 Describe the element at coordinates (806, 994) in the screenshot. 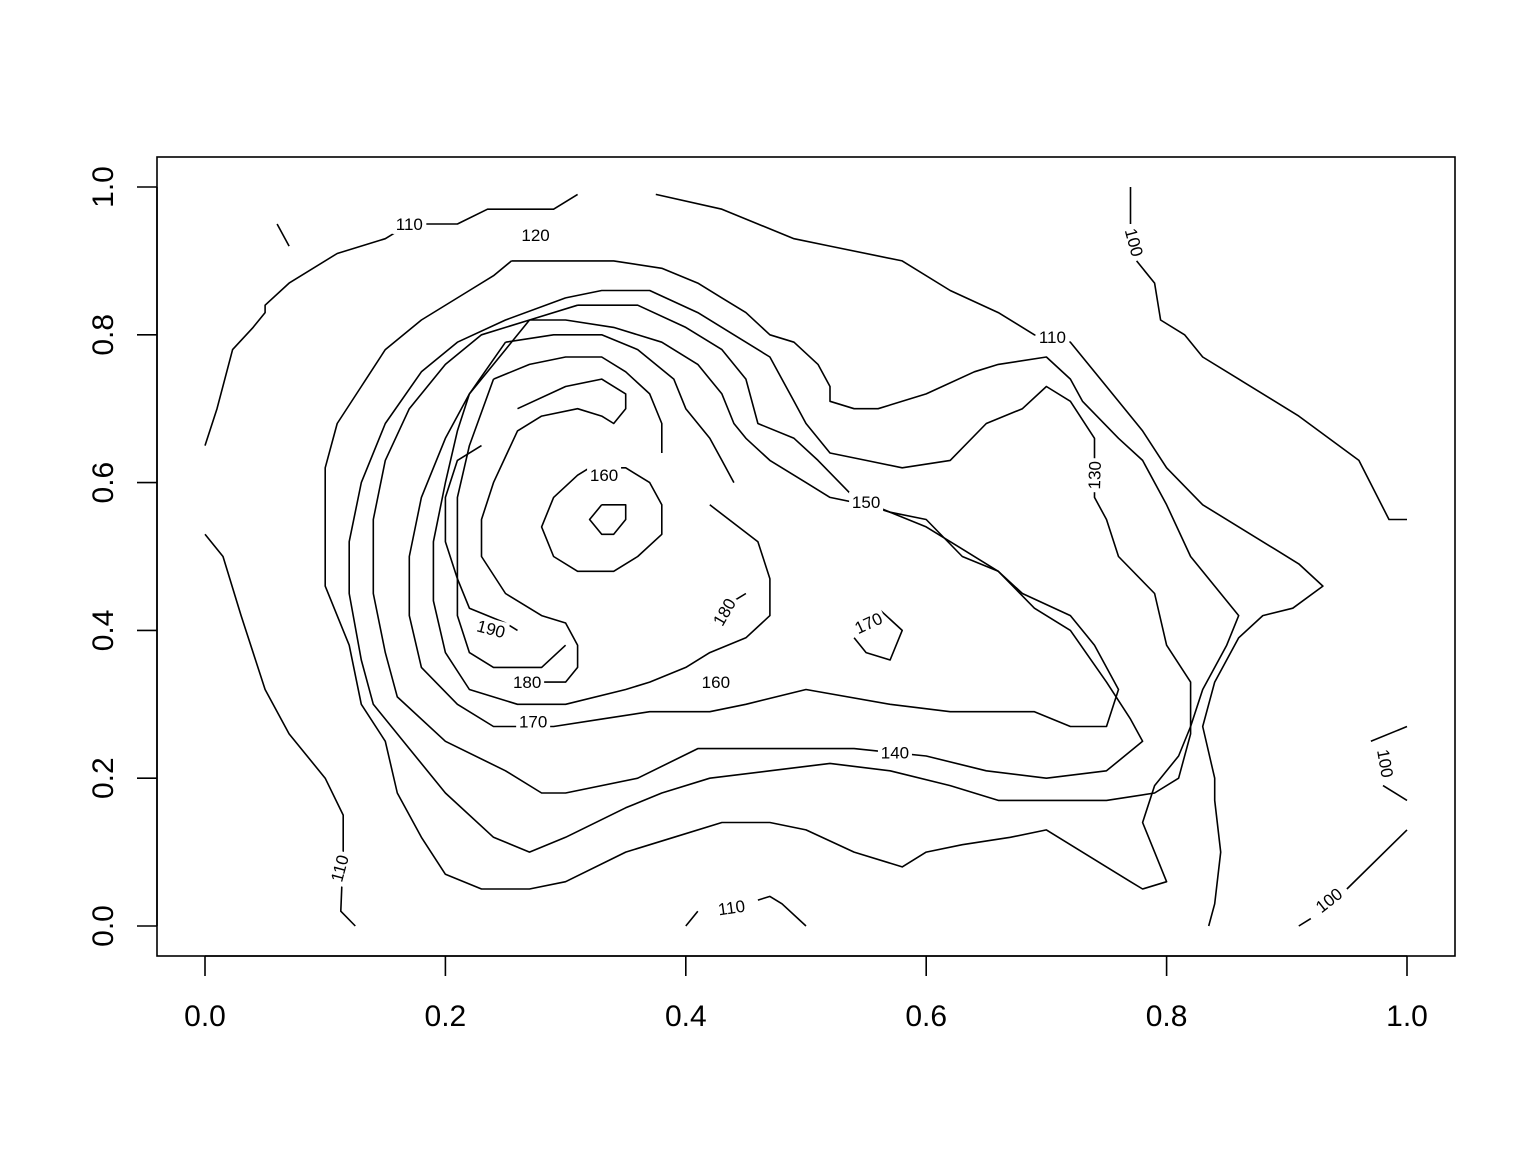

I see `x-axis: 0.0 0.2 0.4 0.6 0.8 1.0` at that location.